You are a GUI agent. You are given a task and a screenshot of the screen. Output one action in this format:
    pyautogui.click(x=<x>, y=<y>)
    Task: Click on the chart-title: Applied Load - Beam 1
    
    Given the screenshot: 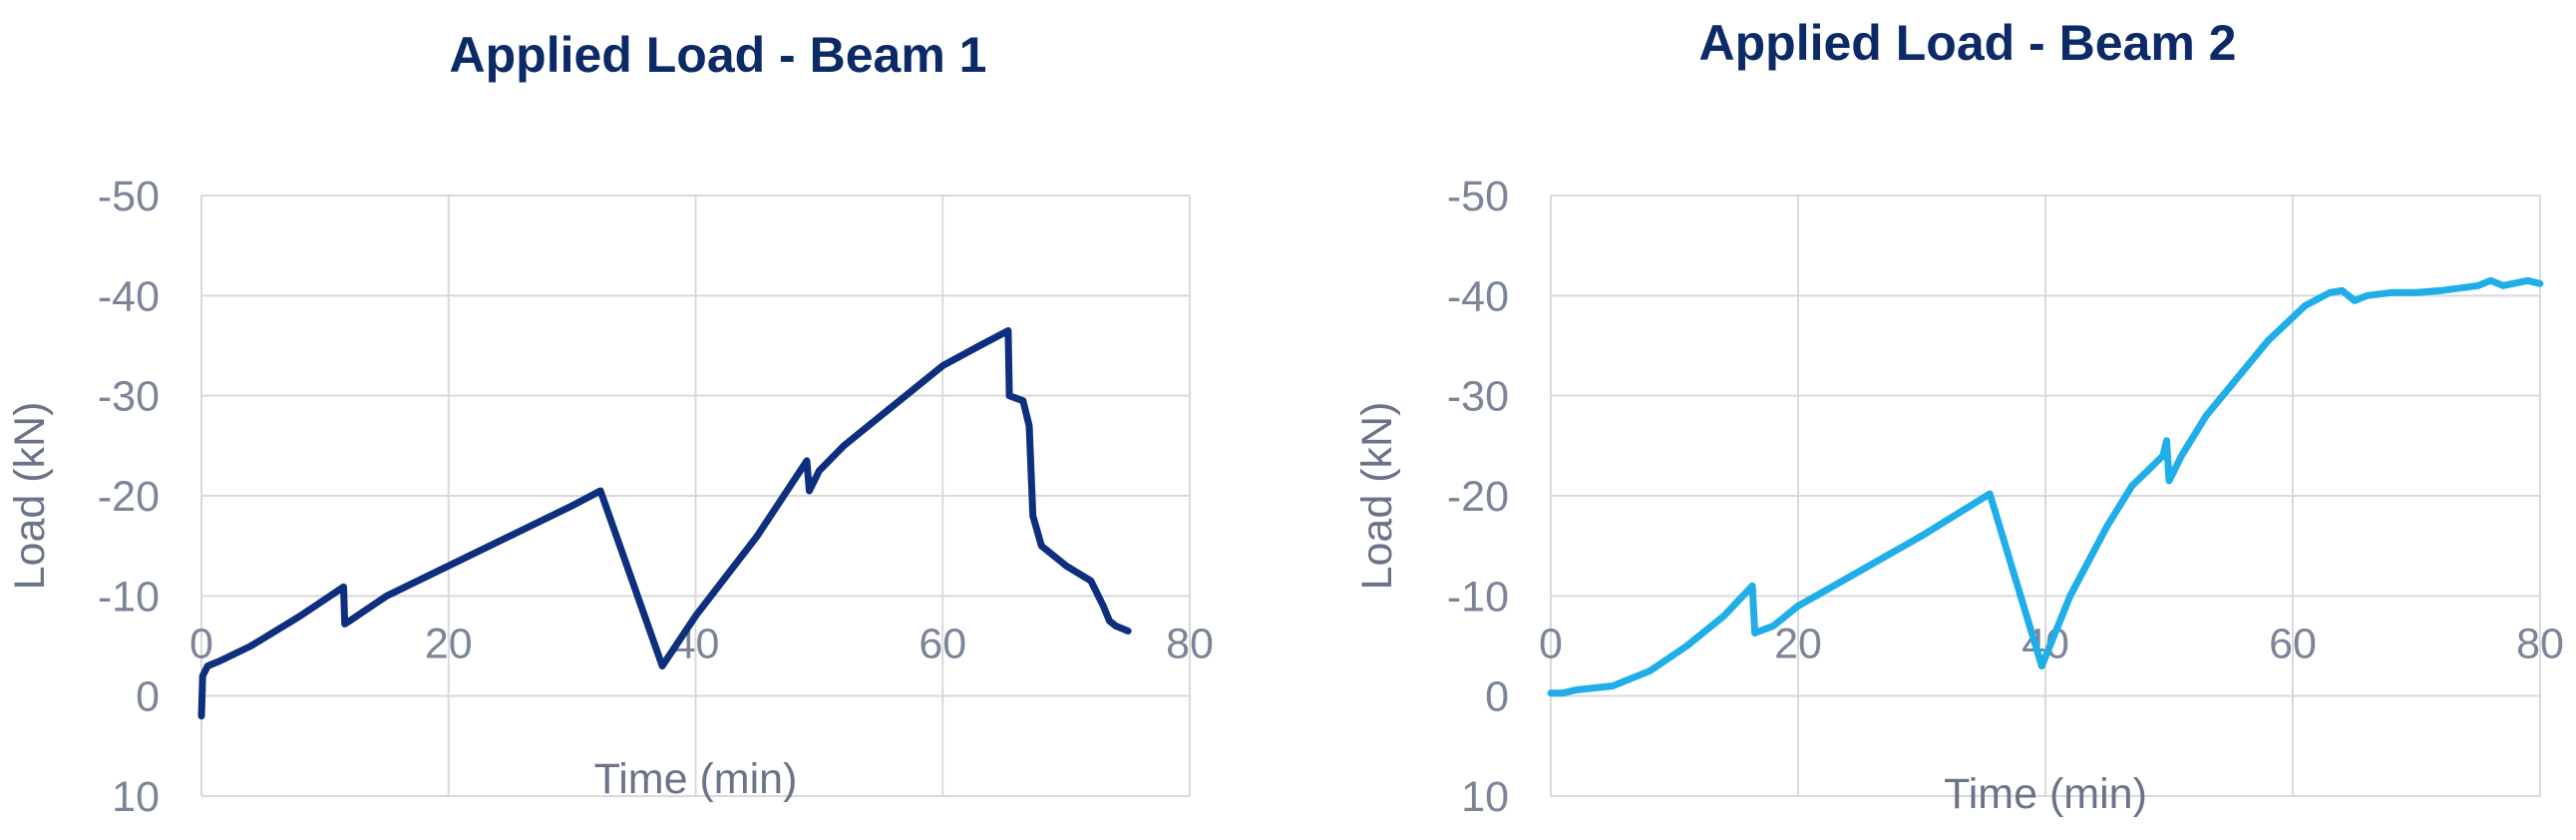 What is the action you would take?
    pyautogui.click(x=719, y=55)
    